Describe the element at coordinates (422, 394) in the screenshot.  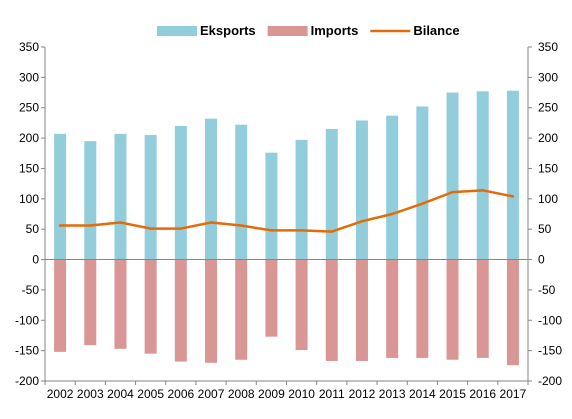
I see `xtick-label-2014: 2014` at that location.